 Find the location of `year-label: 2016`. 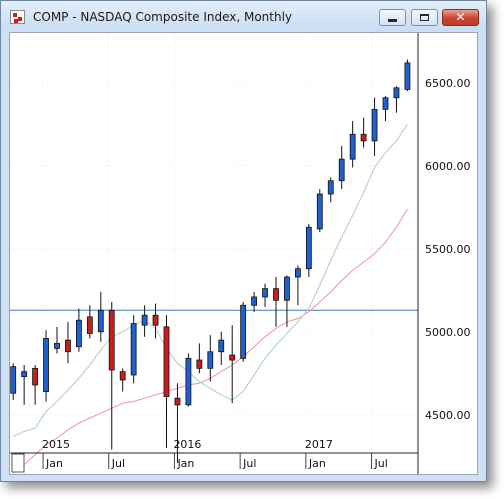

year-label: 2016 is located at coordinates (187, 444).